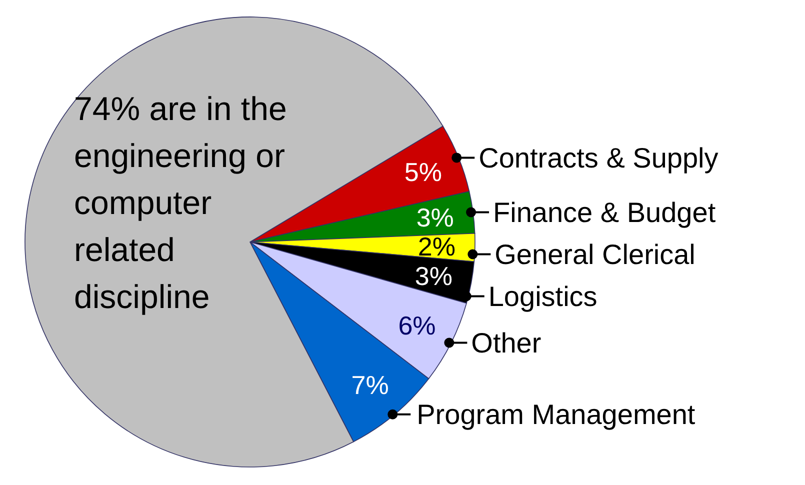 This screenshot has height=485, width=805. What do you see at coordinates (604, 212) in the screenshot?
I see `slice-label: Finance & Budget` at bounding box center [604, 212].